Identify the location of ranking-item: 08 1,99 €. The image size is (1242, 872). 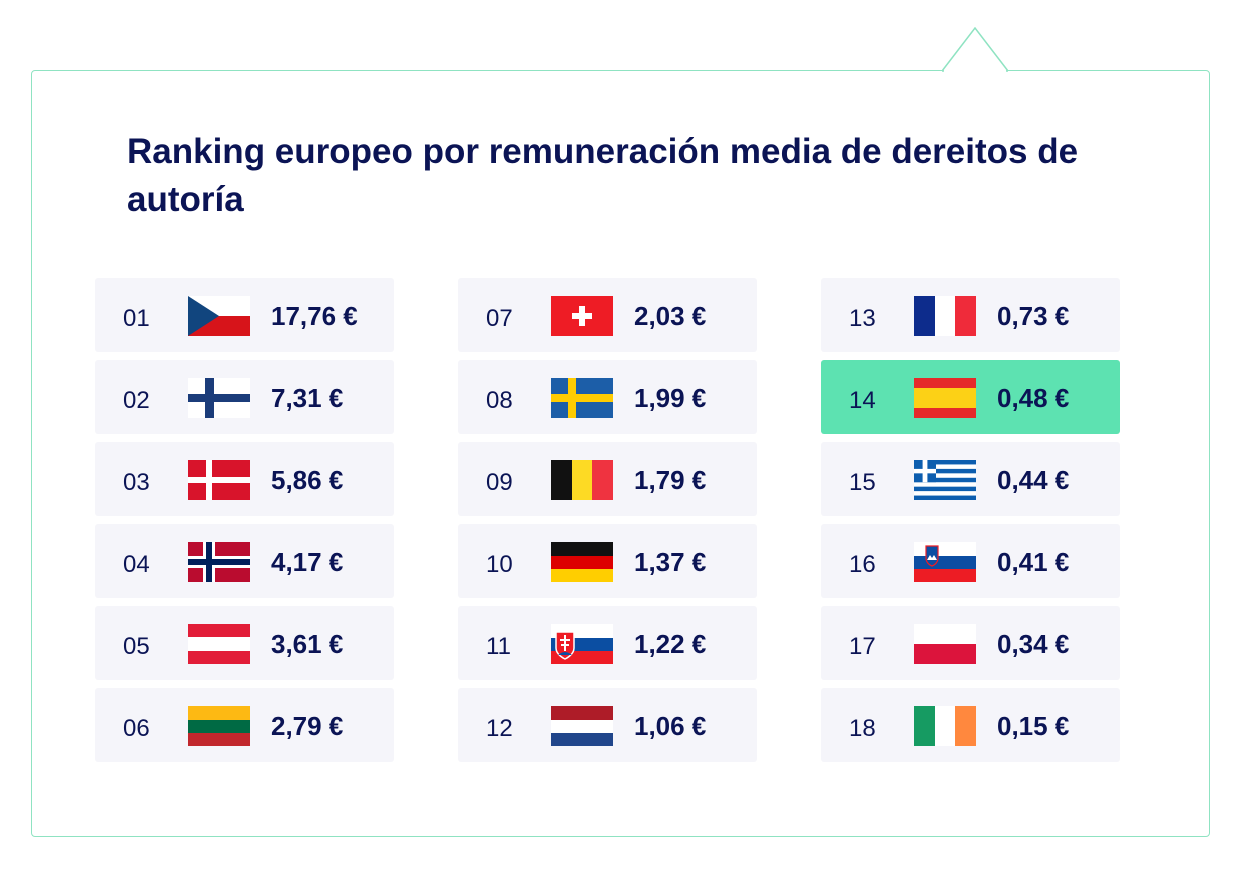
(607, 397).